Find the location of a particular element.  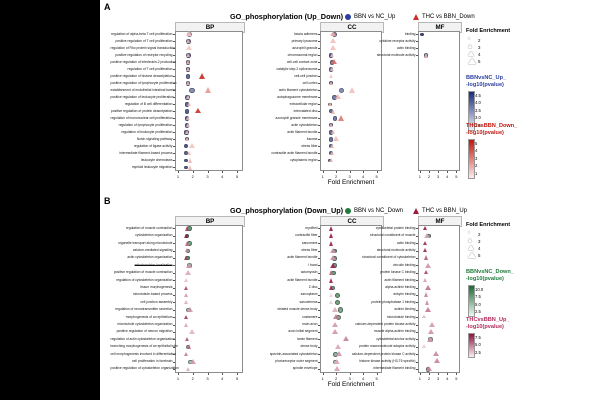

term-label: microtubule cytoskeleton organization is located at coordinates (145, 323).